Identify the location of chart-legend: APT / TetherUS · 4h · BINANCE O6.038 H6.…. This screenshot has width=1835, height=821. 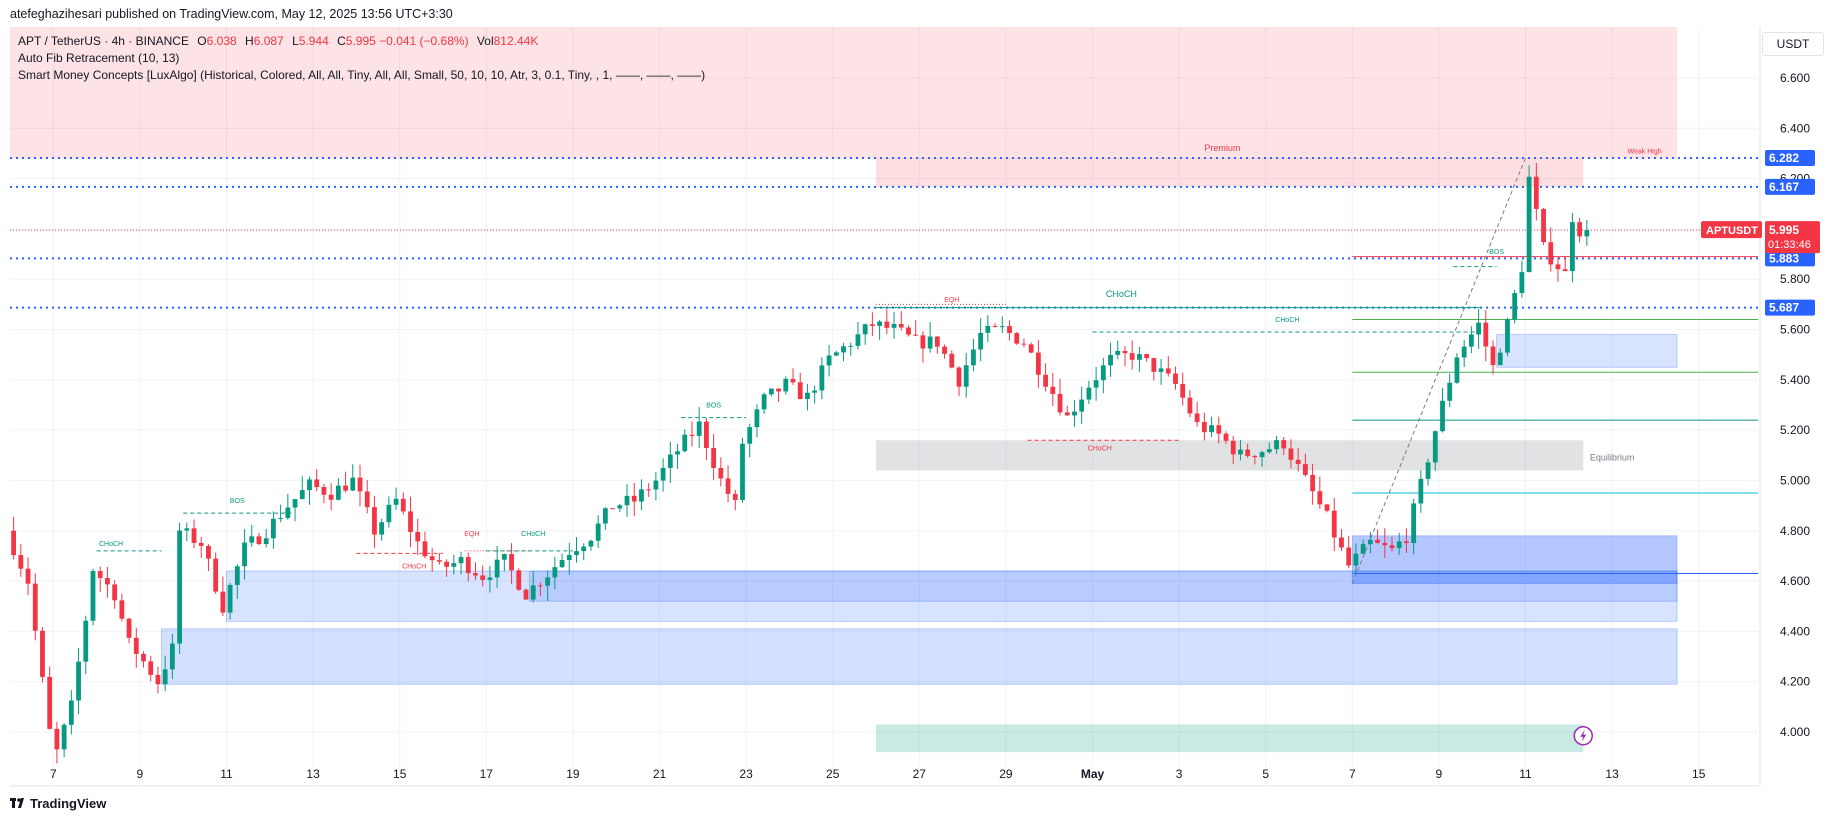
(361, 58).